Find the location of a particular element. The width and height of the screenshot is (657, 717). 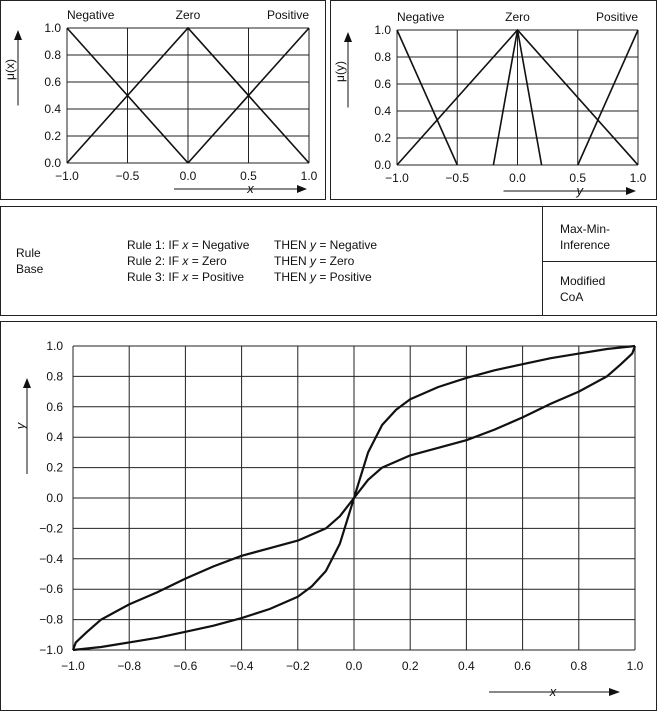

main-x-arrow-head is located at coordinates (614, 692).